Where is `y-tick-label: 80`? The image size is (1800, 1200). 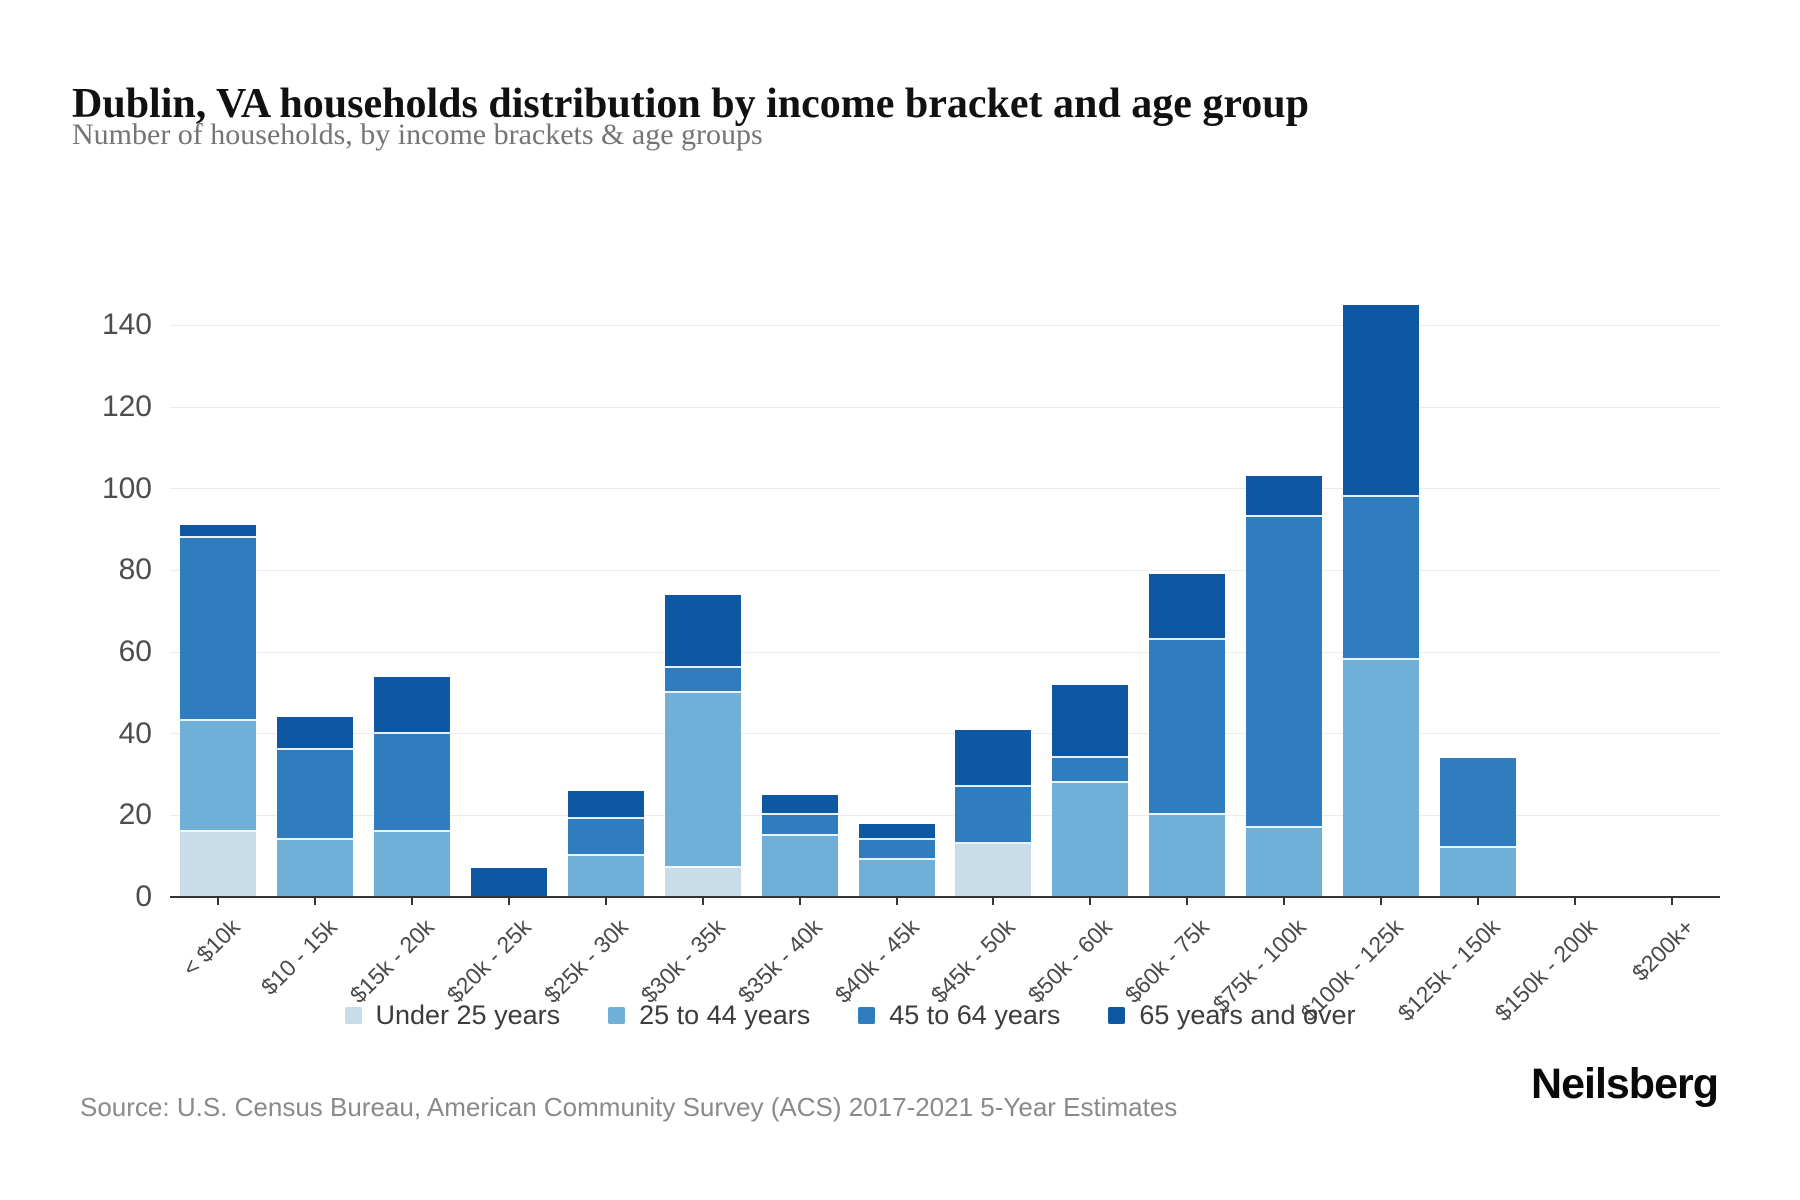 y-tick-label: 80 is located at coordinates (135, 570).